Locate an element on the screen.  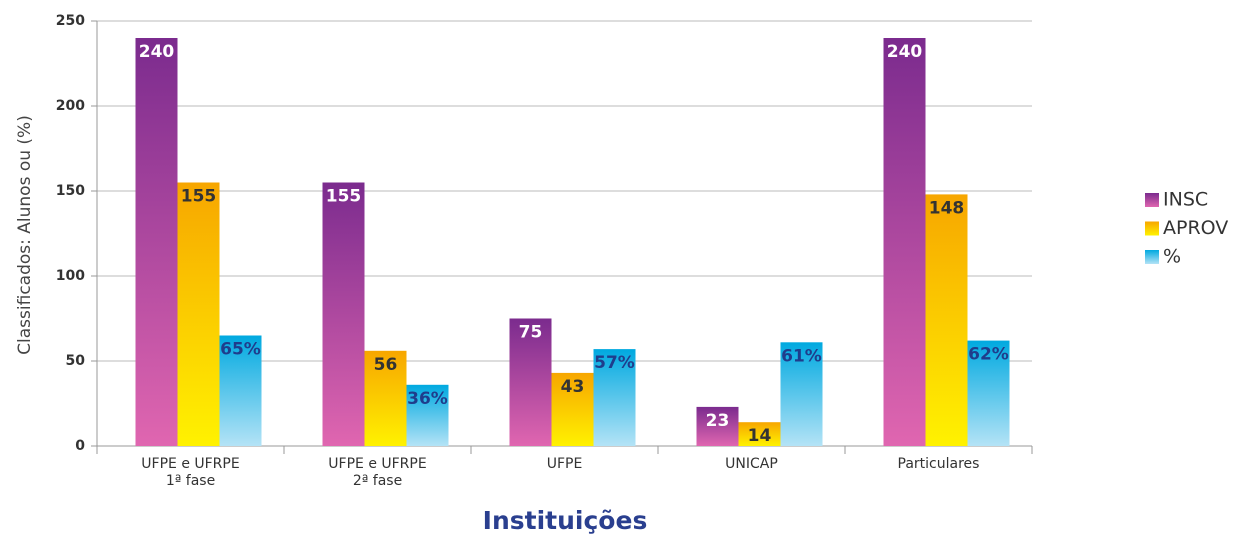
y-tick-label: 250 is located at coordinates (70, 21).